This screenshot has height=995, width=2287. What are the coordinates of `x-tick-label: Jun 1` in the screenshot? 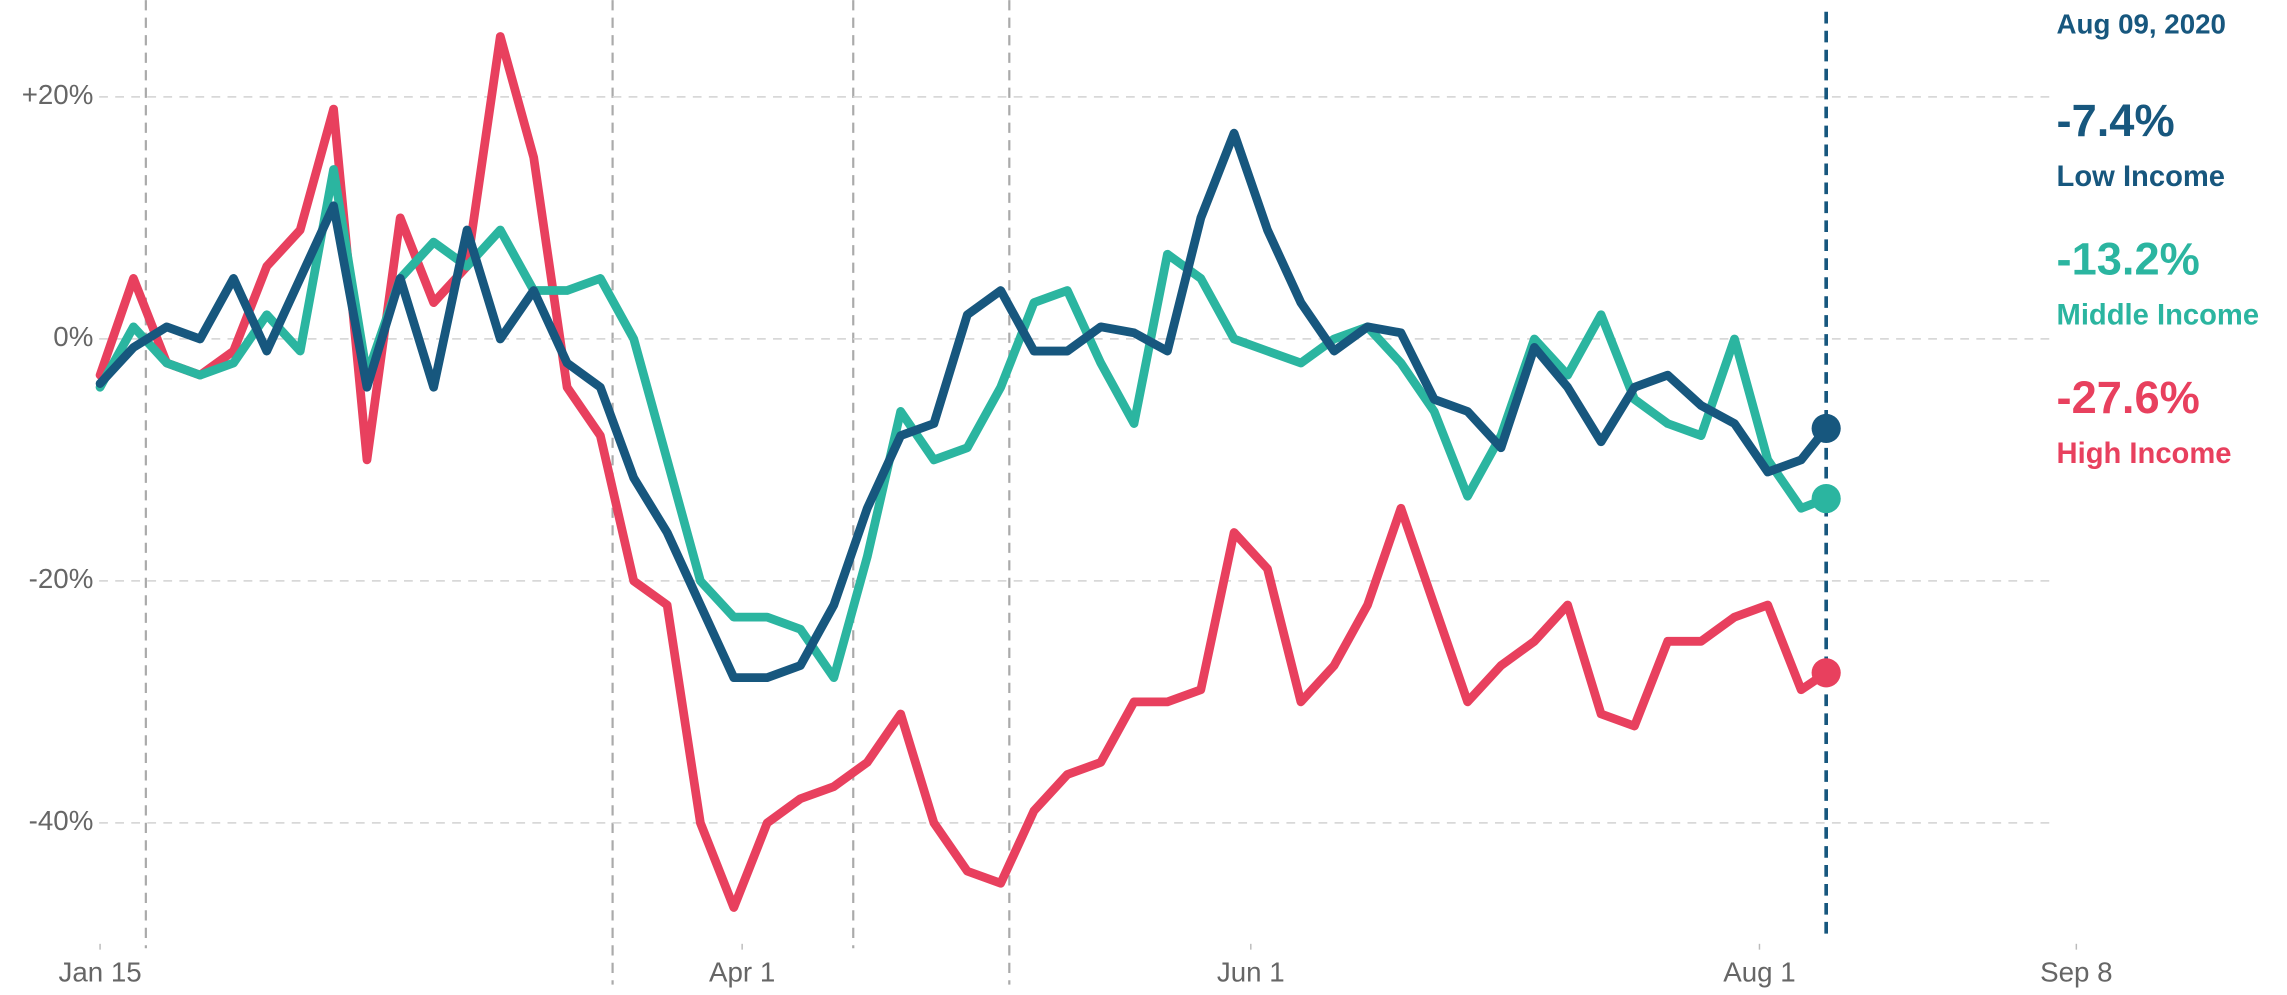 It's located at (1251, 972).